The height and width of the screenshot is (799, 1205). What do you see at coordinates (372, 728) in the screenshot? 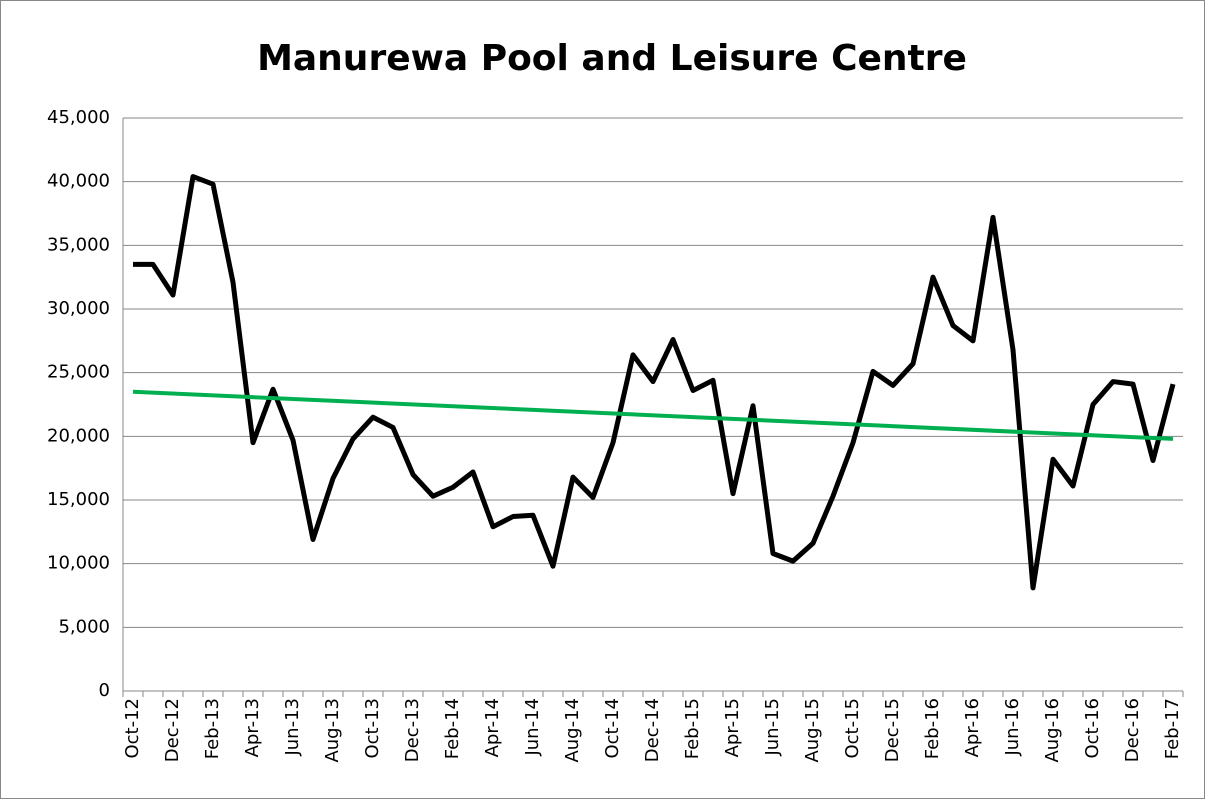
I see `x-tick-label: Oct-13` at bounding box center [372, 728].